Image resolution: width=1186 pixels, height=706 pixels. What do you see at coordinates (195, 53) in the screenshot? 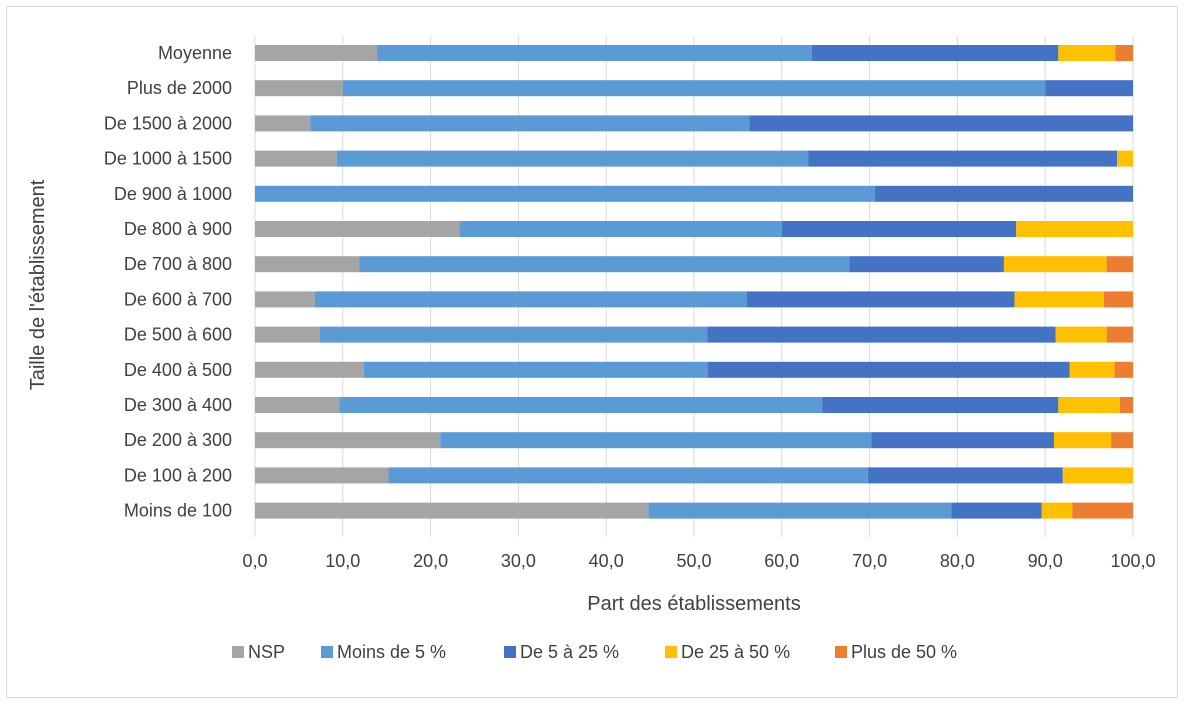
I see `y-tick-label: Moyenne` at bounding box center [195, 53].